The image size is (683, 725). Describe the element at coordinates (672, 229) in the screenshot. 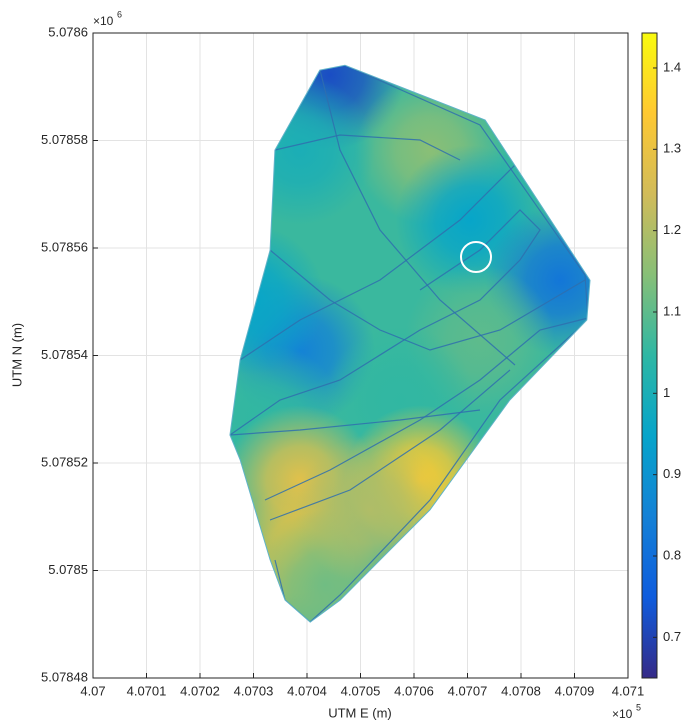

I see `colorbar-tick-label: 1.2` at that location.